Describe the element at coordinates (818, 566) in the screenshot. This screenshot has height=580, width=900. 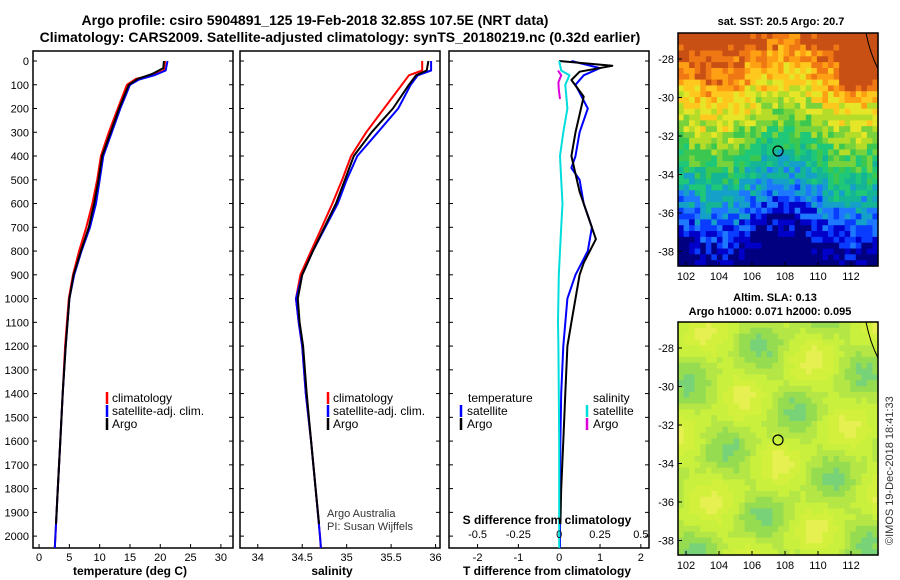
I see `x-tick-label: 110` at that location.